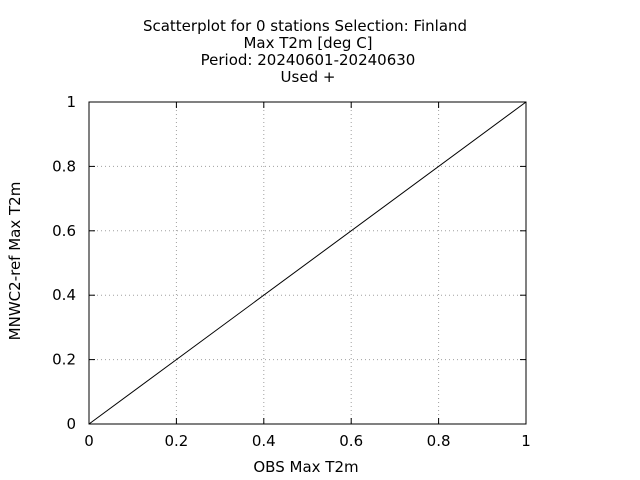  I want to click on title-line-2: Max T2m [deg C], so click(307, 43).